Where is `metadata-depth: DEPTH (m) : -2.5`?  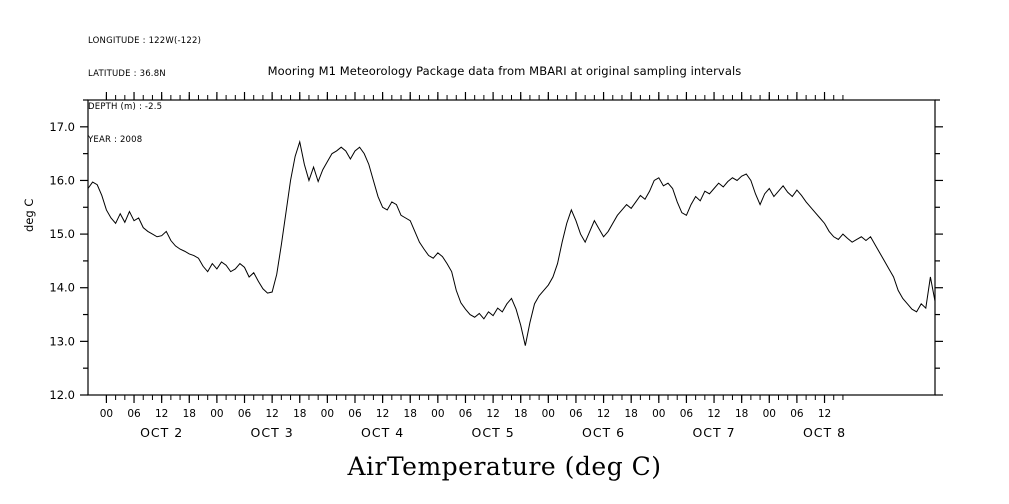
metadata-depth: DEPTH (m) : -2.5 is located at coordinates (125, 107).